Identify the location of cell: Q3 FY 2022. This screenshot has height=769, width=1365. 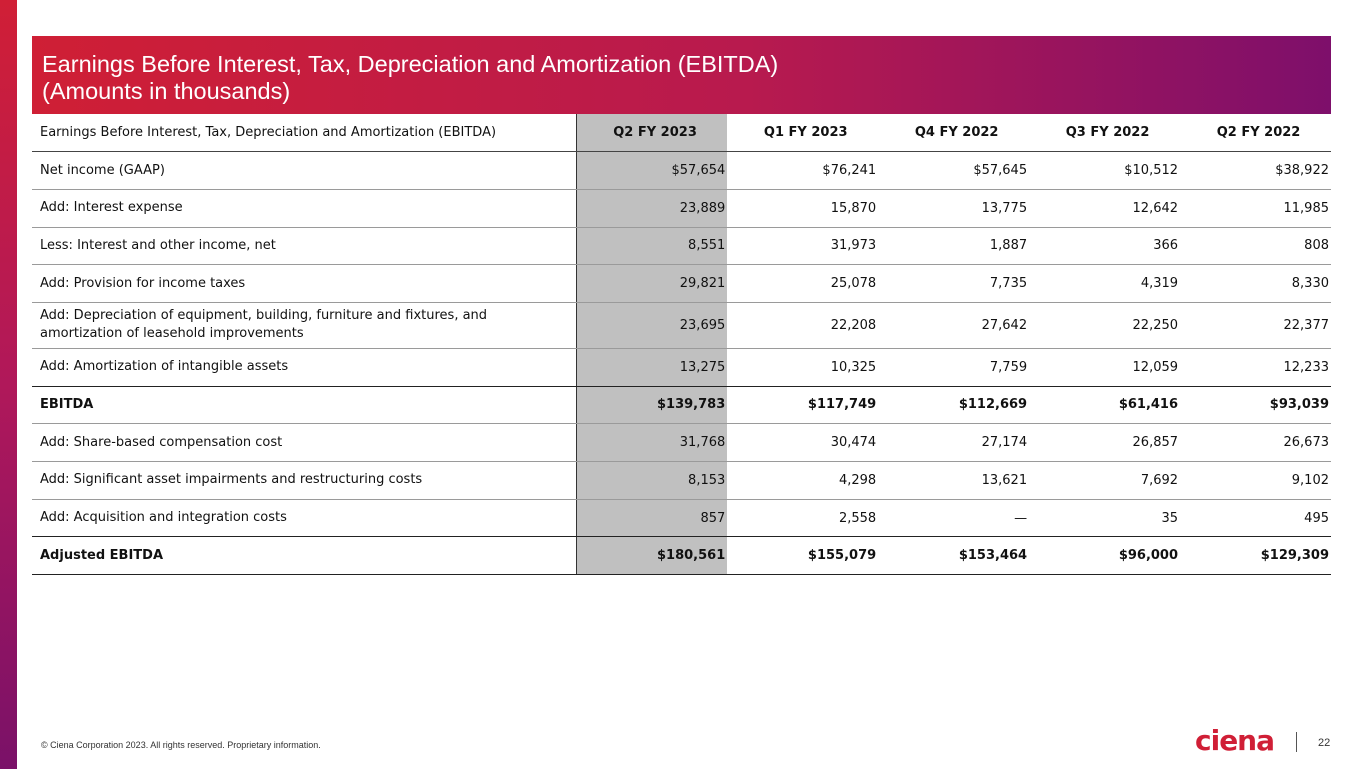
(1105, 133).